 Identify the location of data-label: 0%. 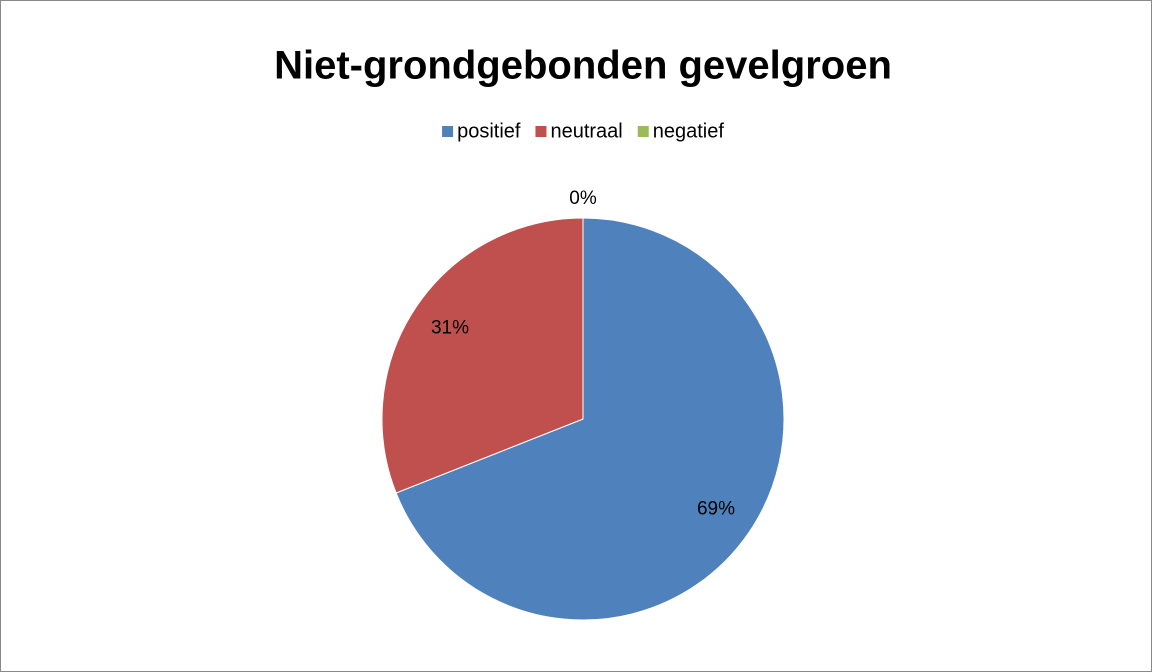
(583, 198).